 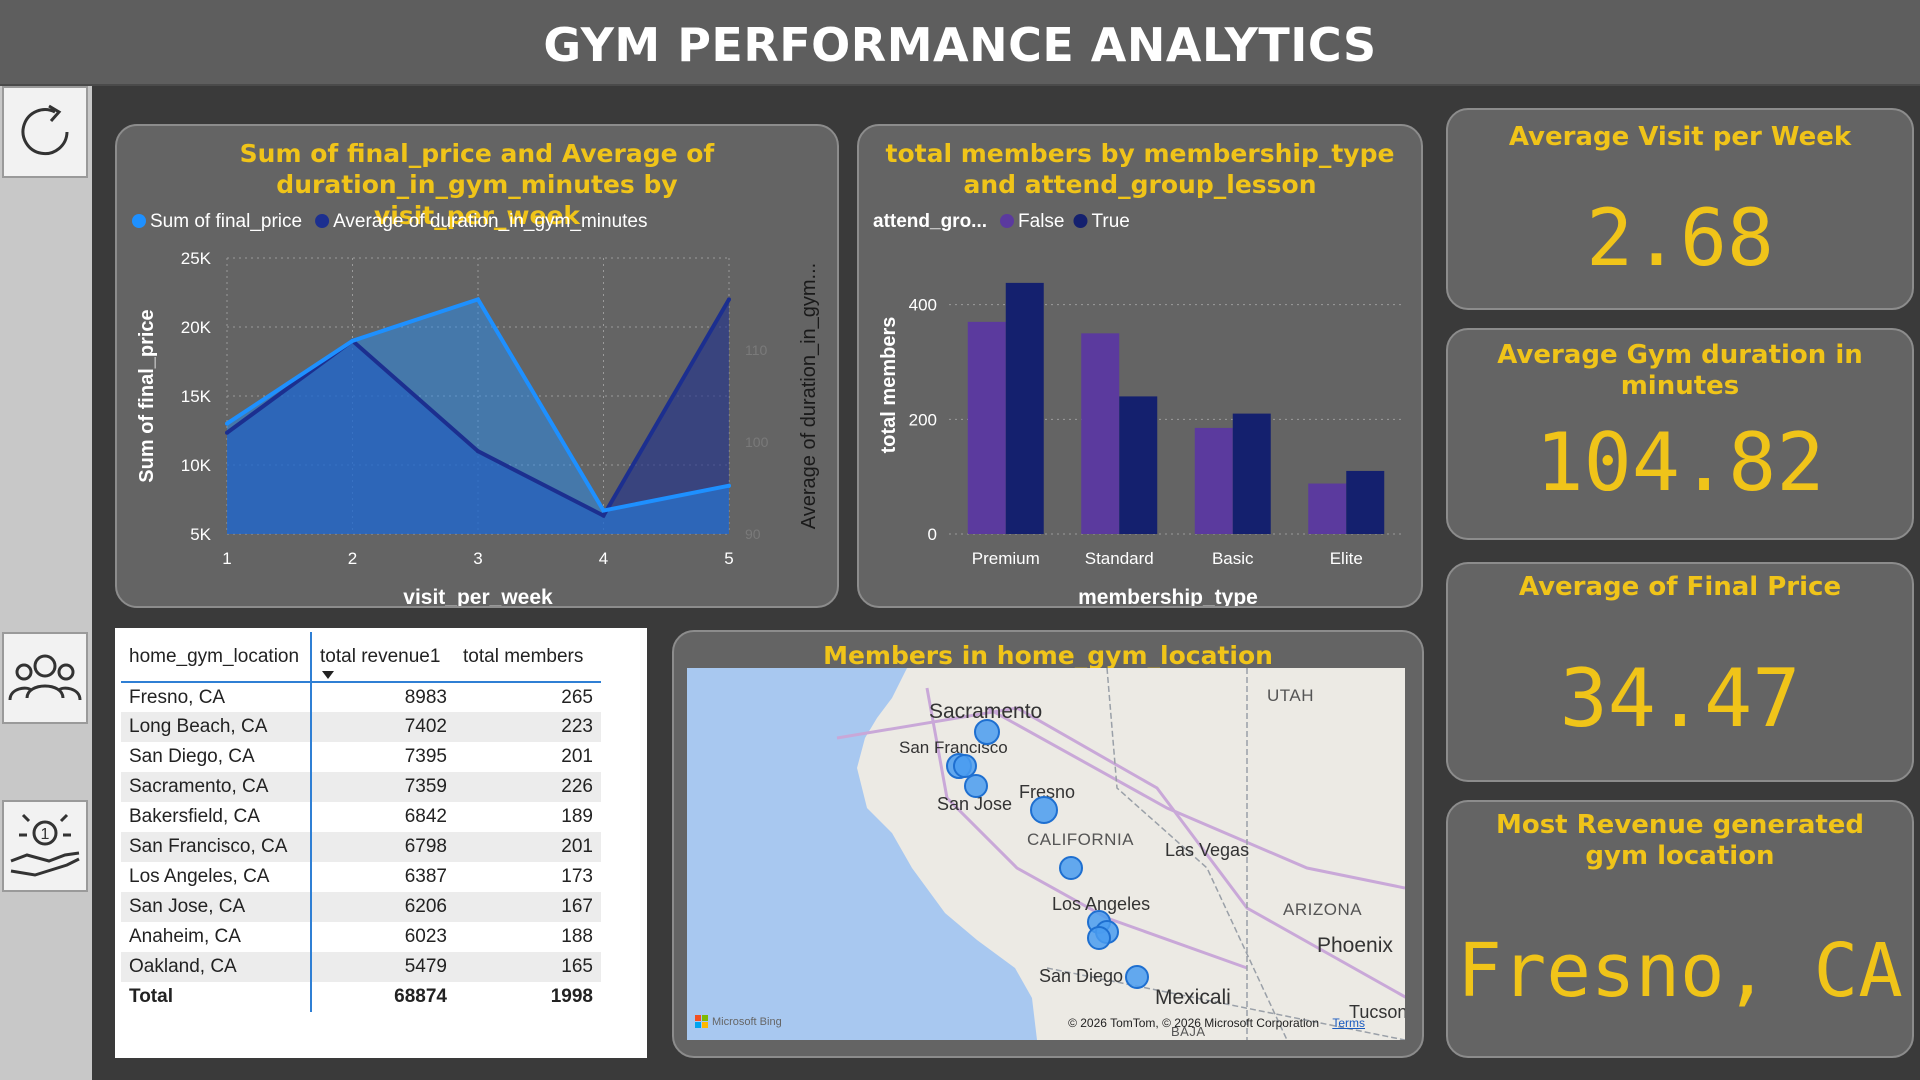 I want to click on cell-total-label: Total, so click(x=216, y=997).